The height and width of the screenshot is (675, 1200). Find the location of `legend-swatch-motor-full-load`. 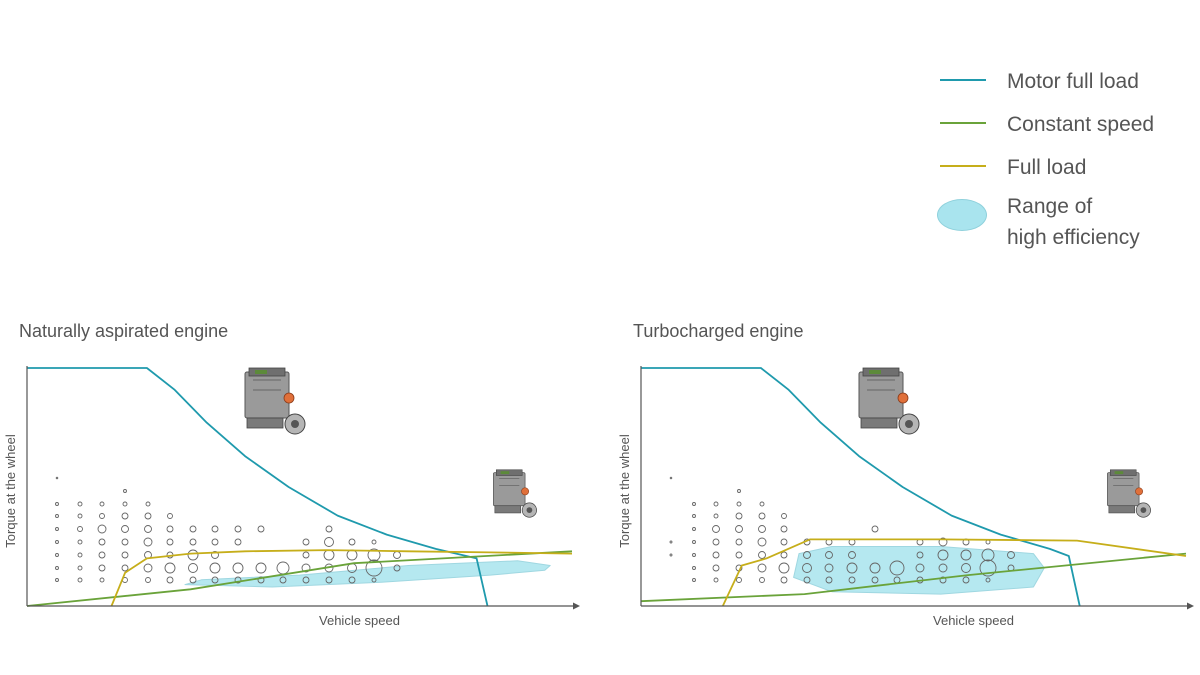

legend-swatch-motor-full-load is located at coordinates (963, 80).